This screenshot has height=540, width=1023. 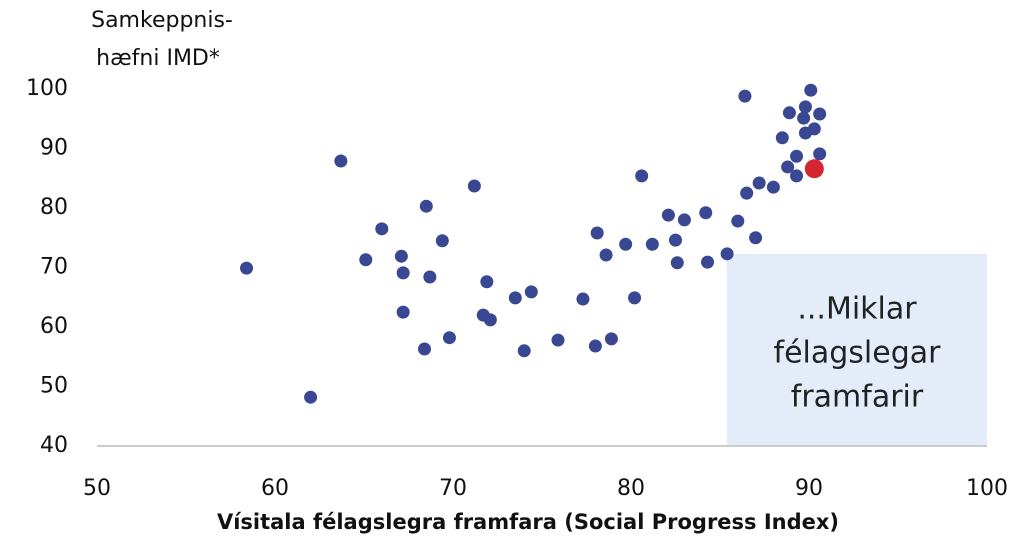 I want to click on x-tick-label: 100, so click(x=987, y=488).